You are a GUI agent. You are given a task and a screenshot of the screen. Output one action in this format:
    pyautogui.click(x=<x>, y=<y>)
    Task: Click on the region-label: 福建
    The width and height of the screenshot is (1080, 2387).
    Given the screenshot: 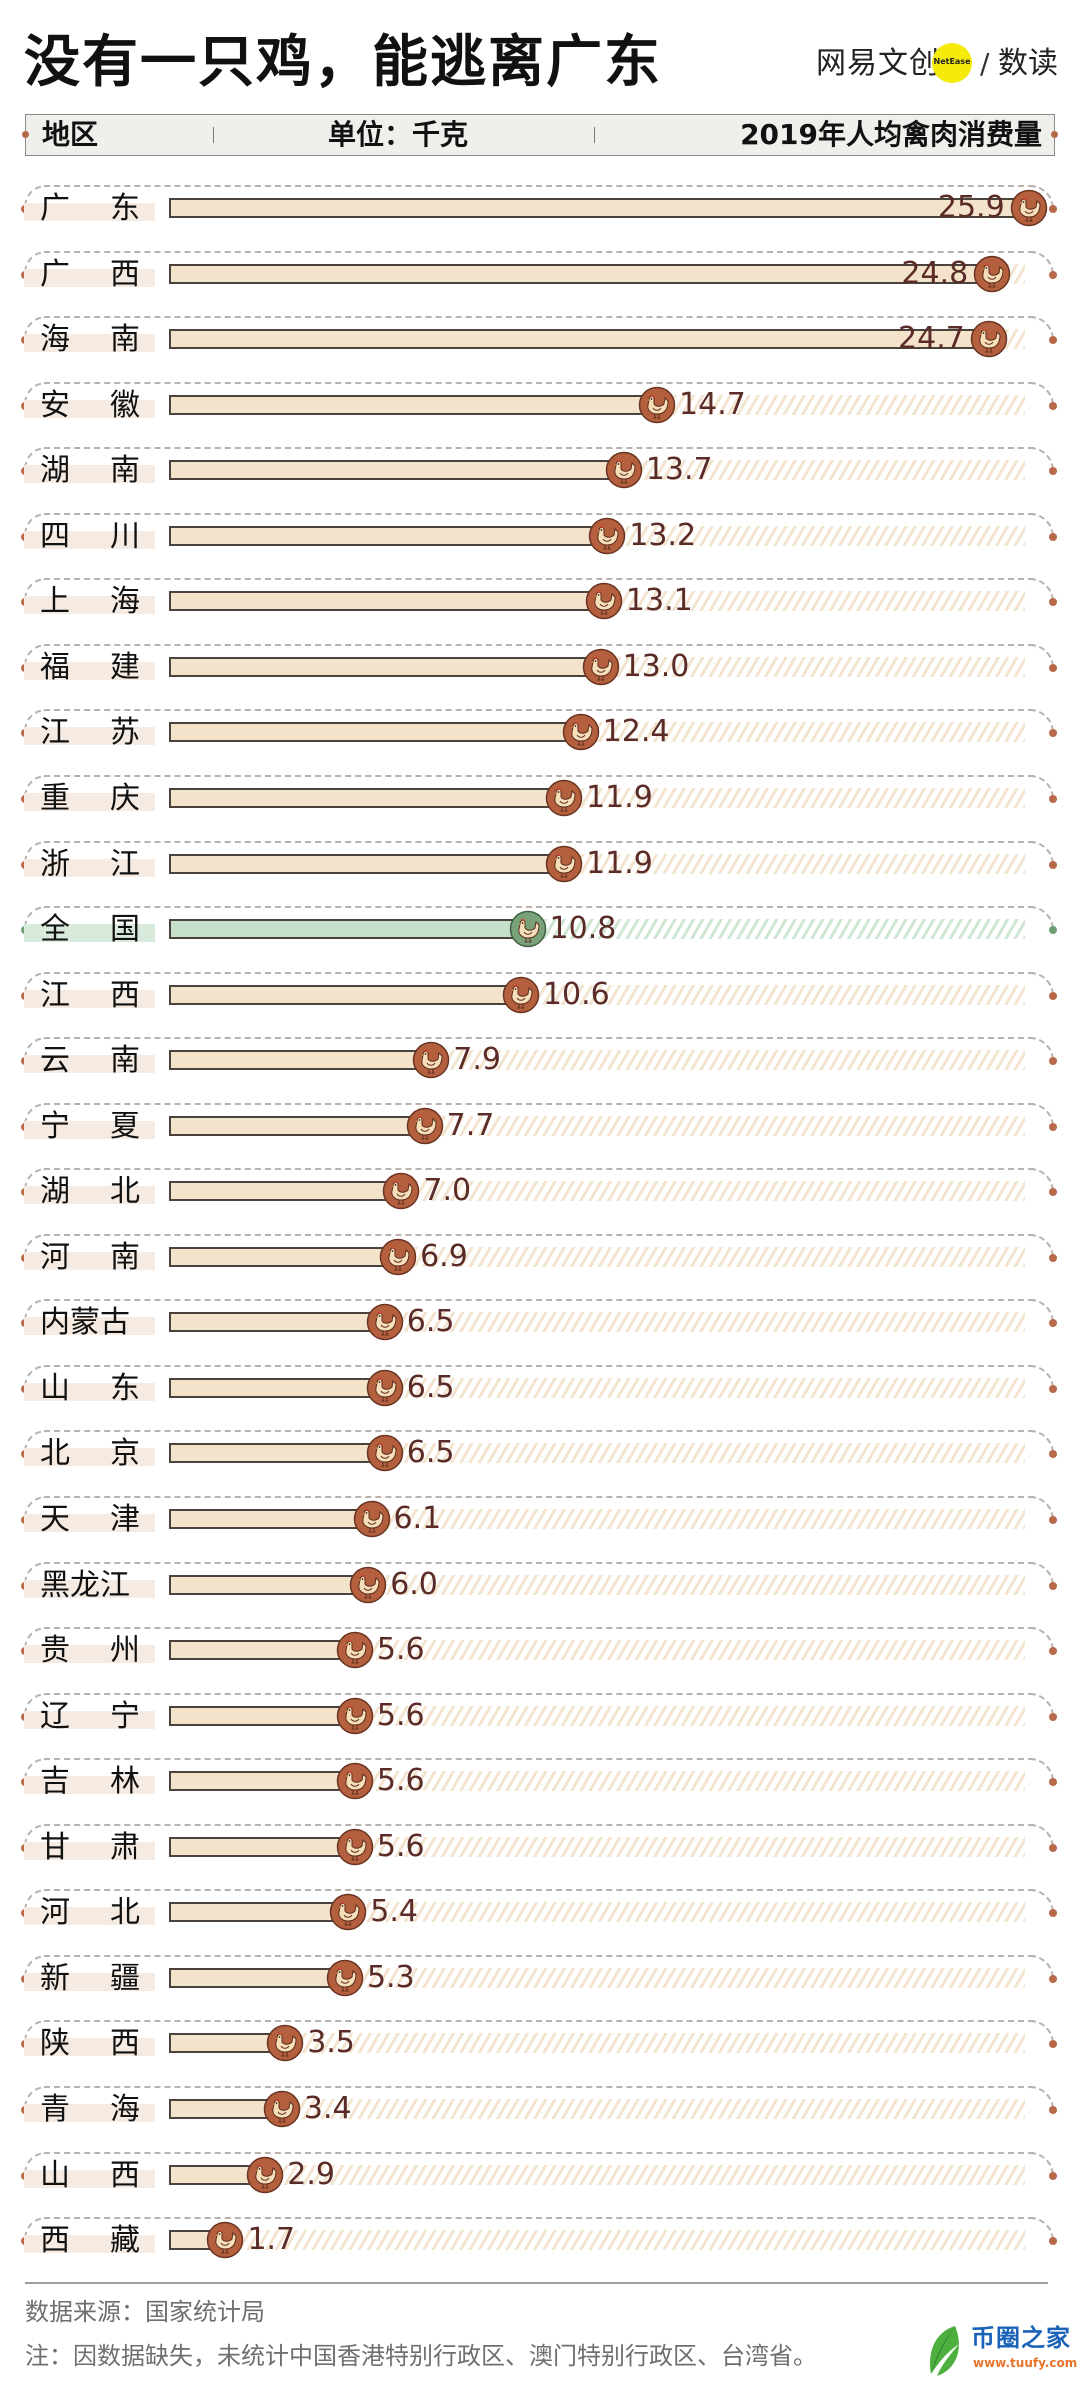 What is the action you would take?
    pyautogui.click(x=90, y=668)
    